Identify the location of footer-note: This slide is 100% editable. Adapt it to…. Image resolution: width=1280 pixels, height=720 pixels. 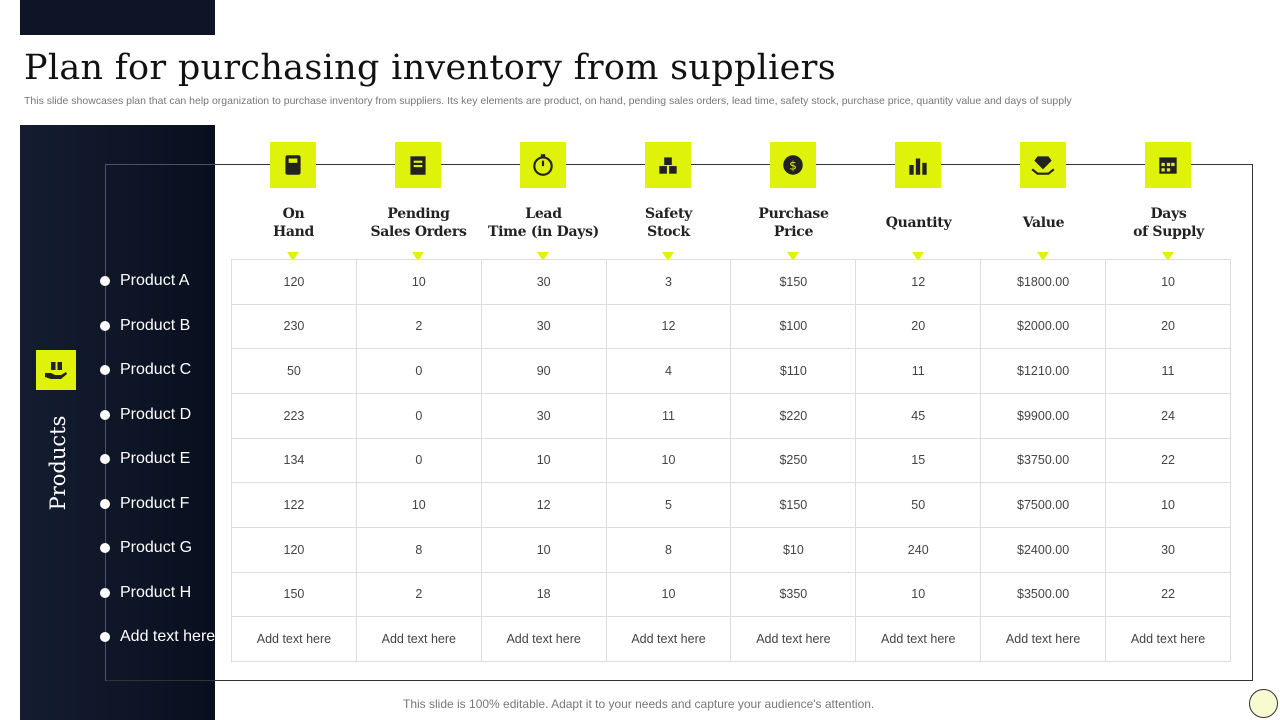
(639, 704).